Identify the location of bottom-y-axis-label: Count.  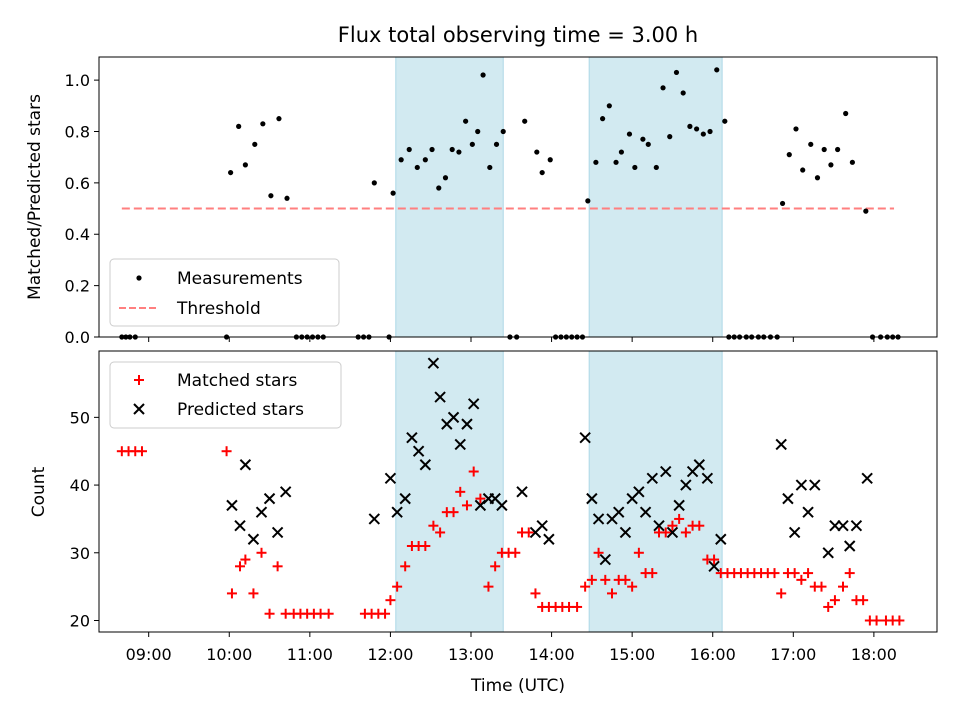
(39, 491).